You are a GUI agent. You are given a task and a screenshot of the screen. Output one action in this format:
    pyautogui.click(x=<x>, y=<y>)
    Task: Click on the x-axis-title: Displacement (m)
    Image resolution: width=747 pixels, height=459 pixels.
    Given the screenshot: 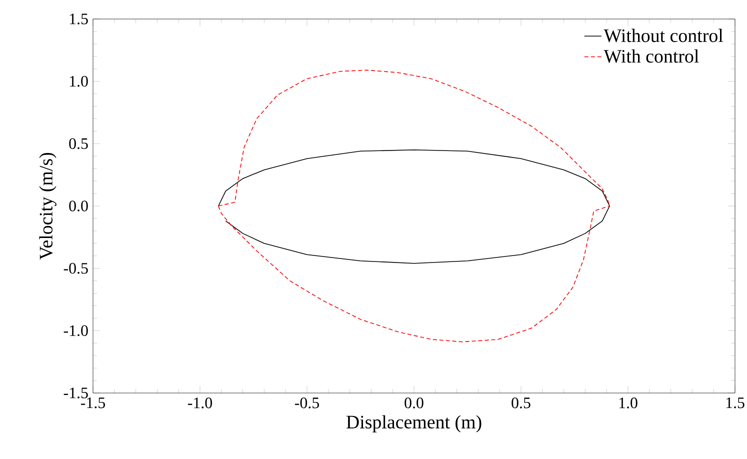 What is the action you would take?
    pyautogui.click(x=414, y=423)
    